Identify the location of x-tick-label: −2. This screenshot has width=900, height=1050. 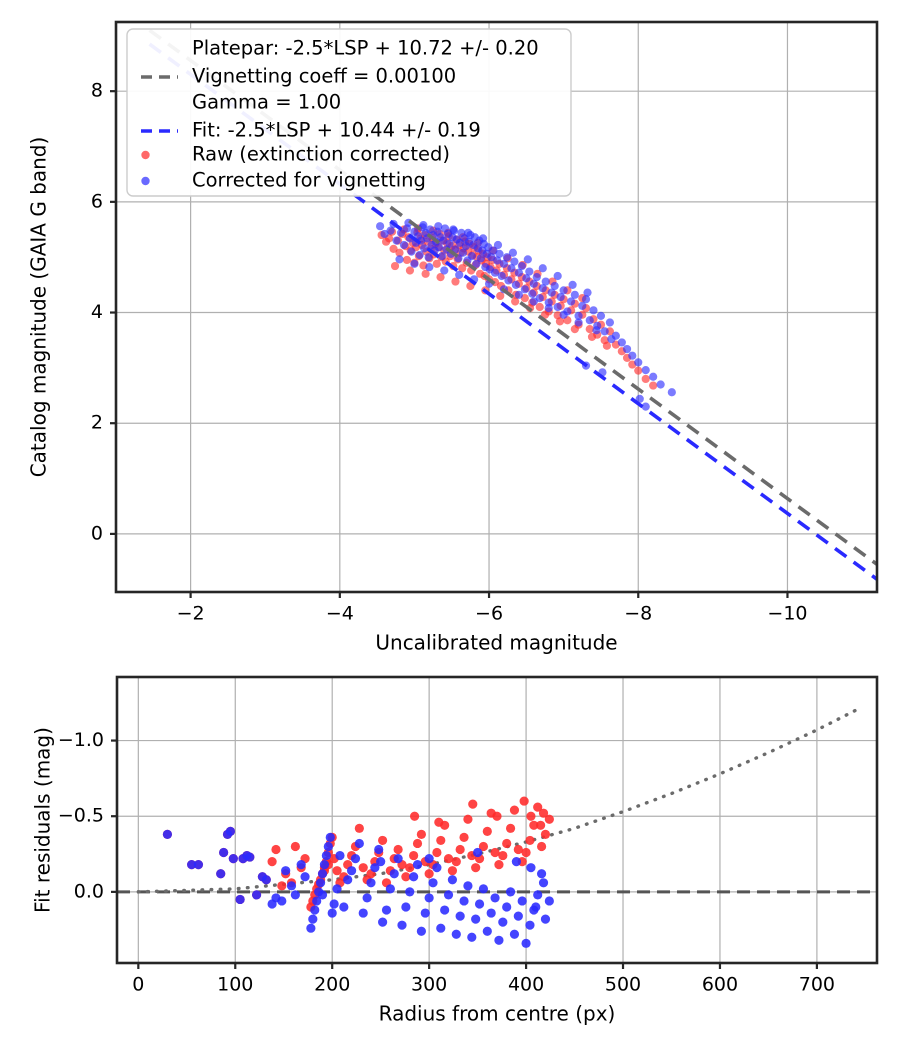
(191, 614).